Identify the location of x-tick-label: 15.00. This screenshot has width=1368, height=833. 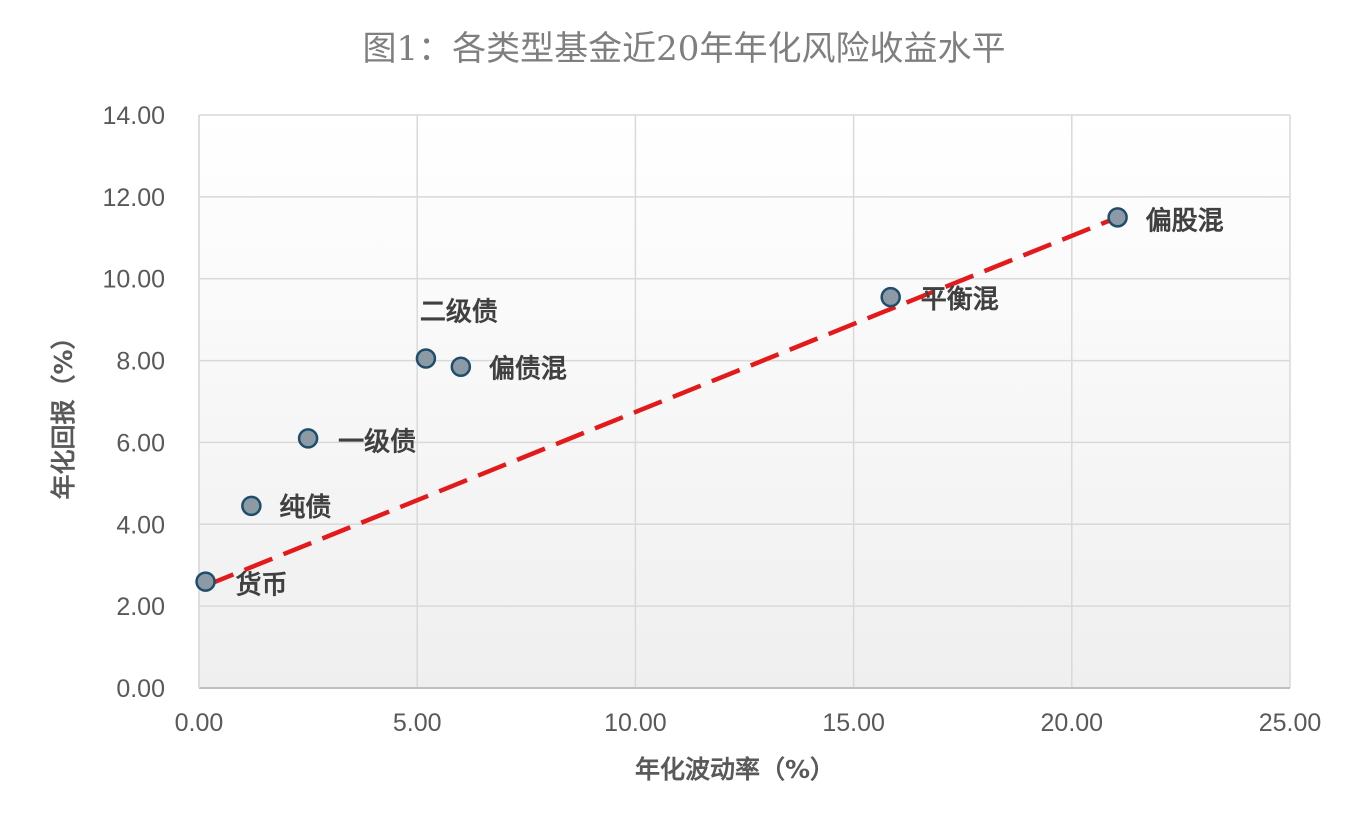
(853, 723).